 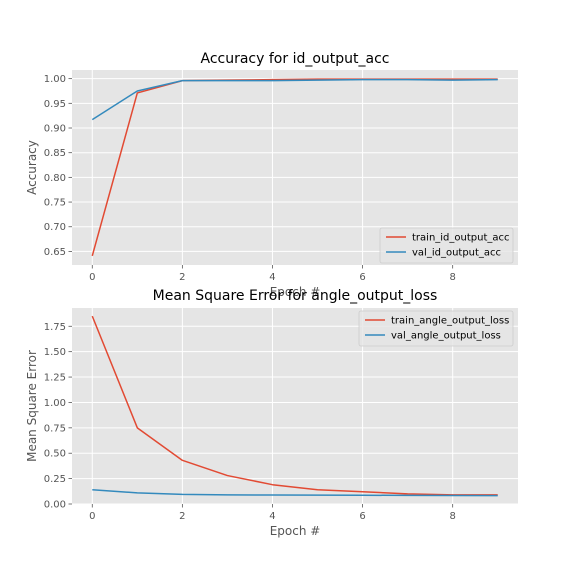 What do you see at coordinates (446, 336) in the screenshot?
I see `legend-label-val-angle-output-loss: val_angle_output_loss` at bounding box center [446, 336].